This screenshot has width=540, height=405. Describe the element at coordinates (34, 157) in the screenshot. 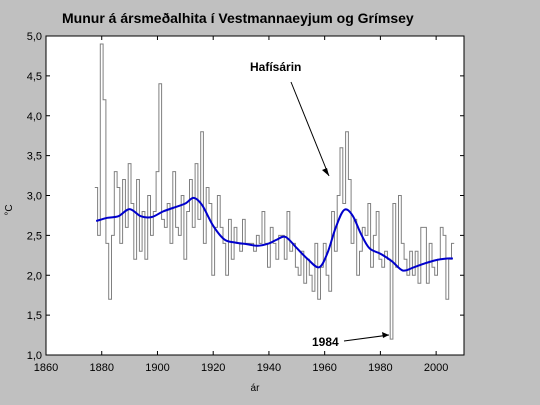

I see `y-tick-label: 3,5` at that location.